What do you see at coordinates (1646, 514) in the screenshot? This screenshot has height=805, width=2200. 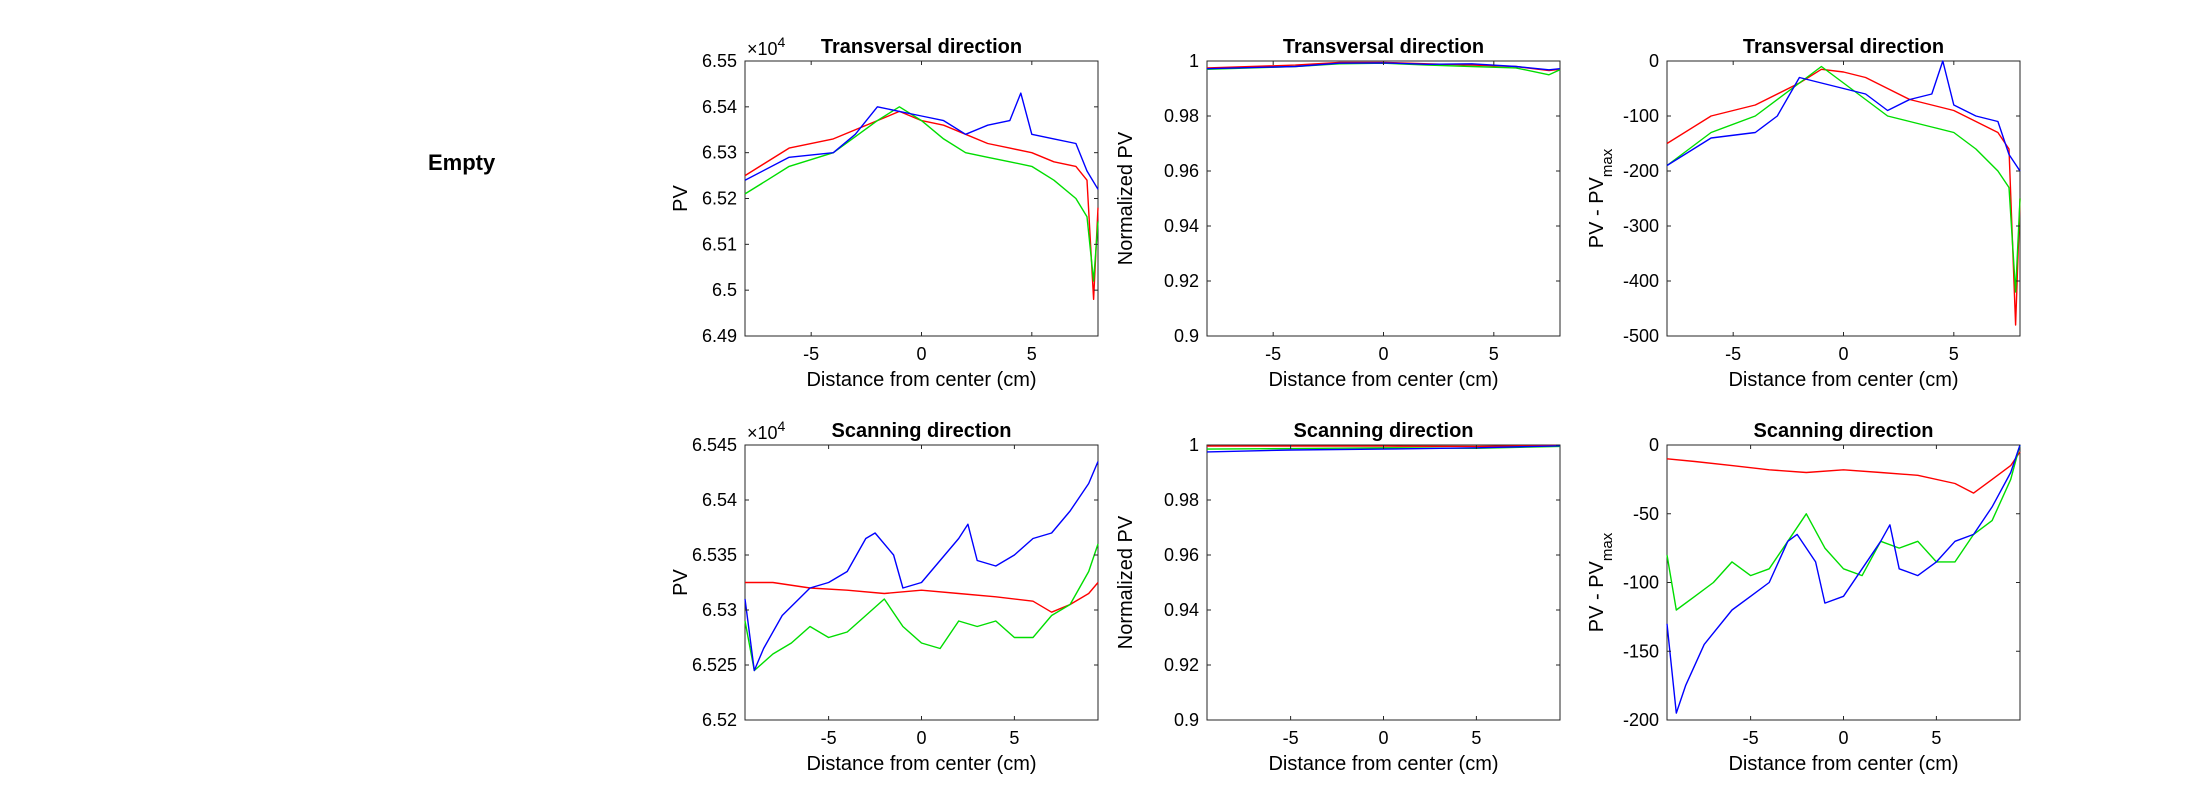 I see `y-tick-label: -50` at bounding box center [1646, 514].